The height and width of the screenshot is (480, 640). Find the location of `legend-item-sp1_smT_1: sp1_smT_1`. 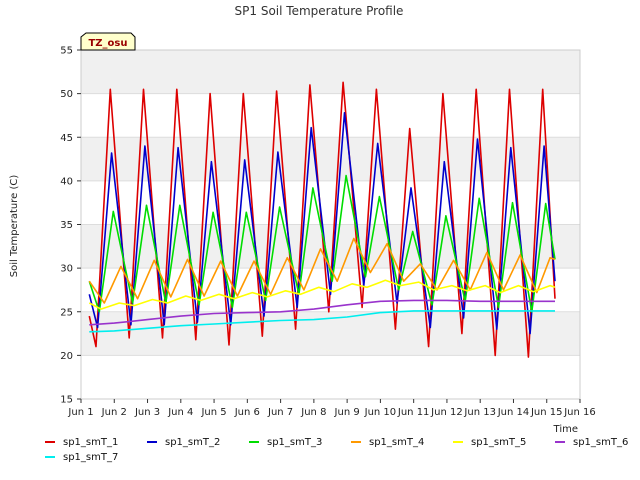

legend-item-sp1_smT_1: sp1_smT_1 is located at coordinates (81, 442).